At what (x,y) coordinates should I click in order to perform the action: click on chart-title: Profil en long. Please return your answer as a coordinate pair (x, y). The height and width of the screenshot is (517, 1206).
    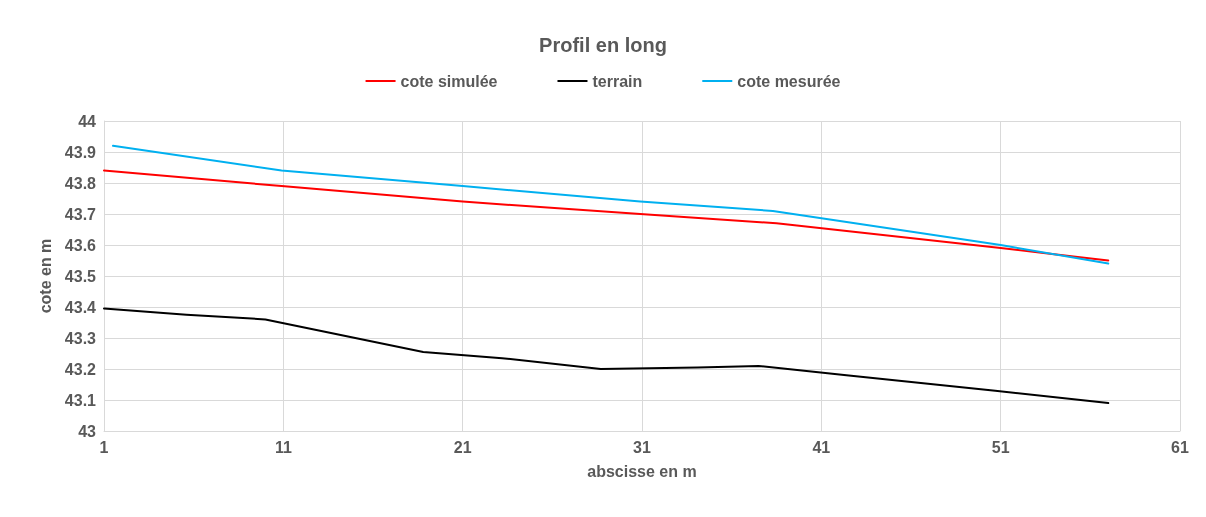
    Looking at the image, I should click on (603, 45).